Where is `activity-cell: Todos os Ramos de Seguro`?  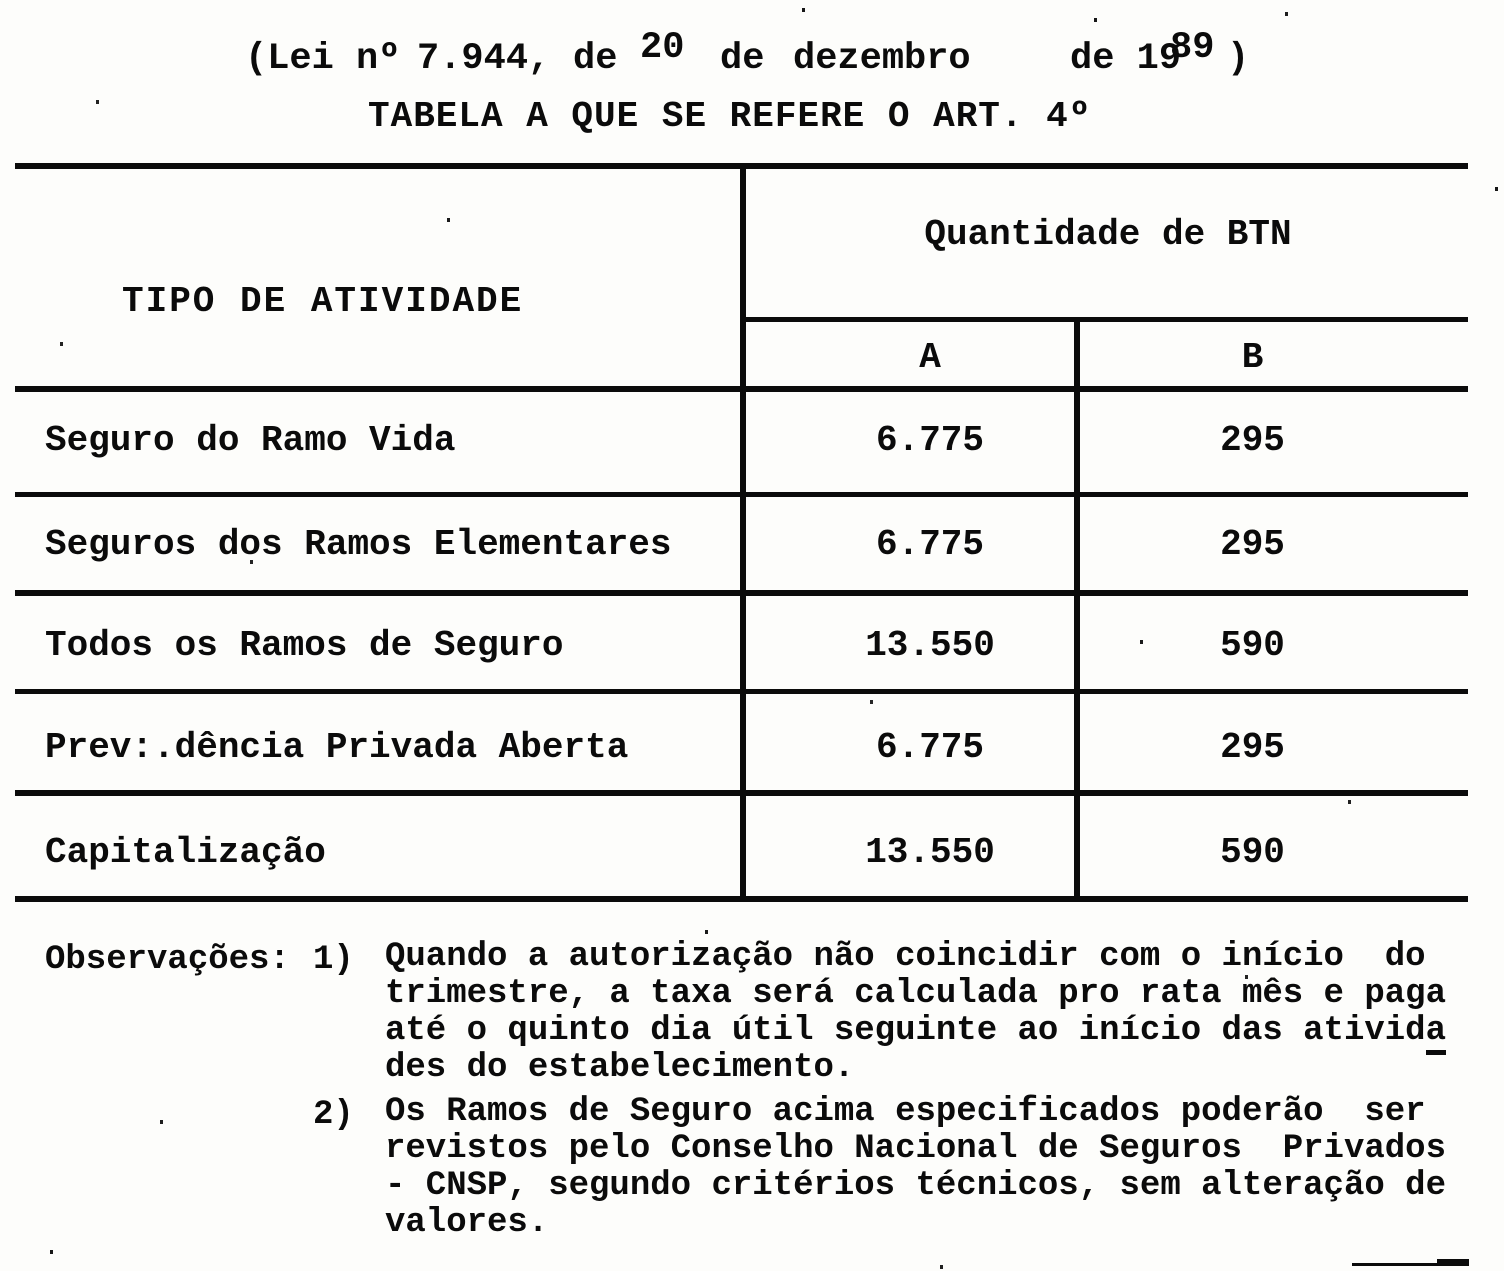 activity-cell: Todos os Ramos de Seguro is located at coordinates (304, 645).